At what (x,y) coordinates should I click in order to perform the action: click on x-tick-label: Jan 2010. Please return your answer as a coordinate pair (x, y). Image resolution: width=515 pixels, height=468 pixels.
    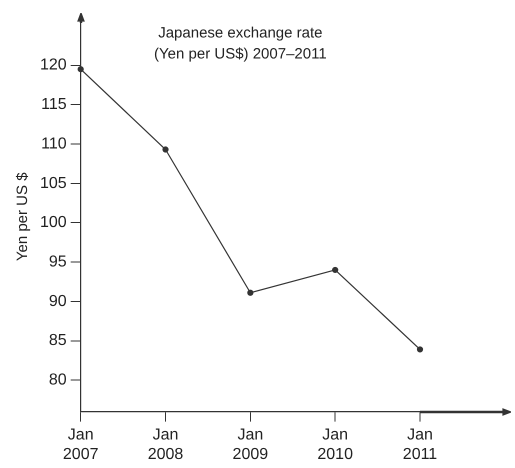
    Looking at the image, I should click on (335, 444).